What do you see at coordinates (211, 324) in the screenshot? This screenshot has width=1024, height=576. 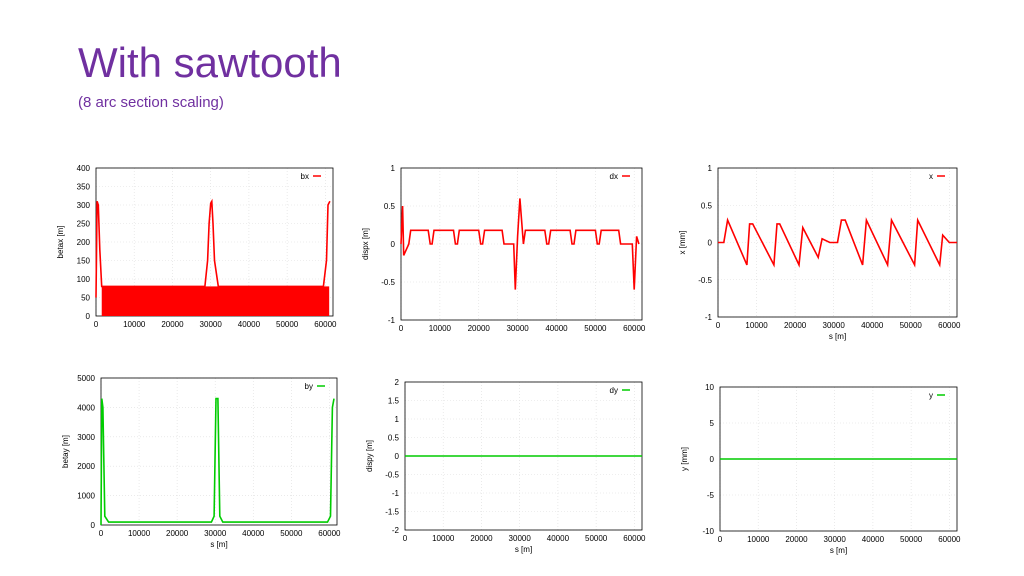 I see `chart0-xtick-label: 30000` at bounding box center [211, 324].